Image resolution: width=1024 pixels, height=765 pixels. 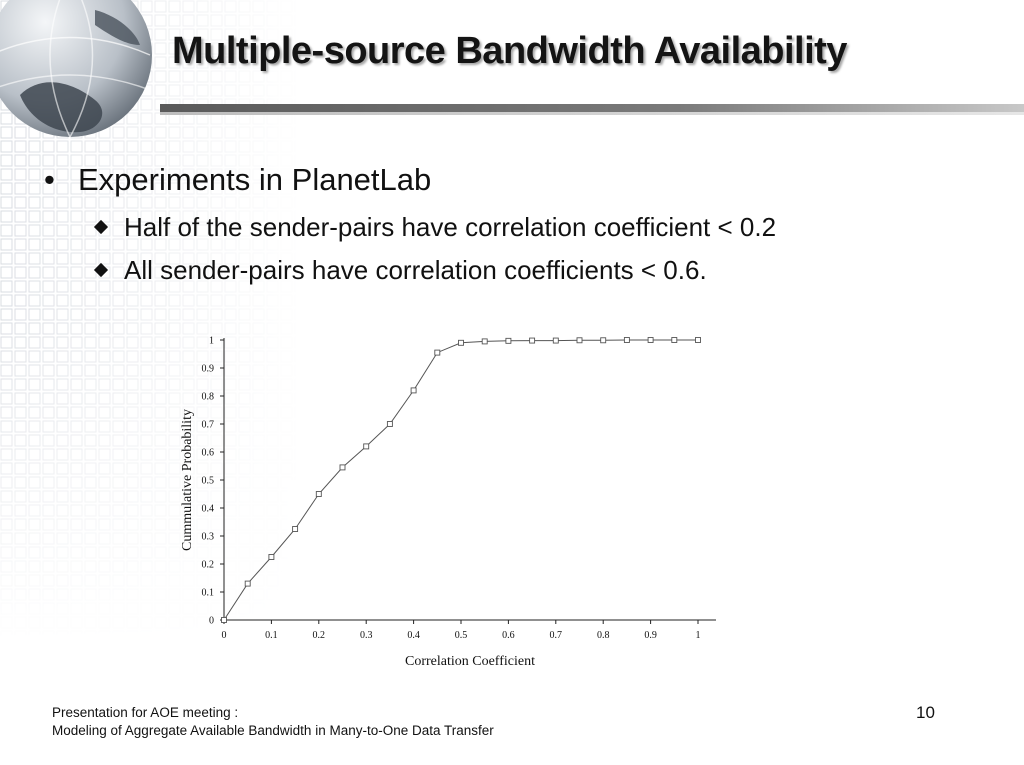 I want to click on bullet-text: Experiments in PlanetLab, so click(x=255, y=179).